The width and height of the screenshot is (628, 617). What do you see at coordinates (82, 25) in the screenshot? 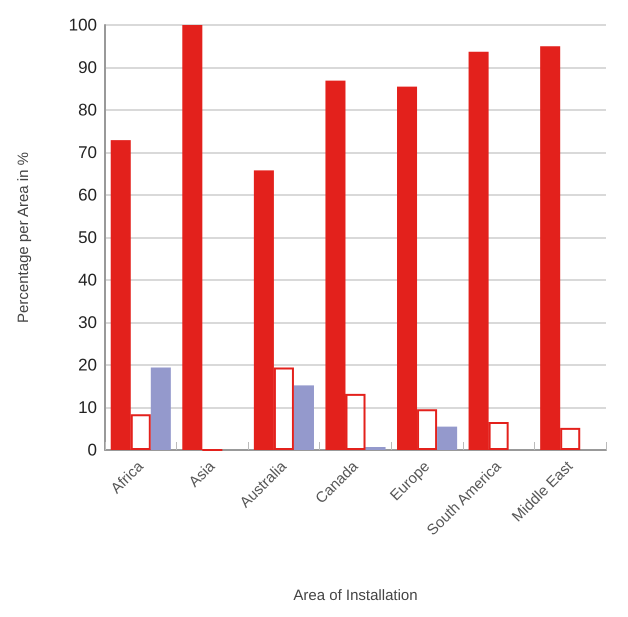
I see `y-tick-label: 100` at bounding box center [82, 25].